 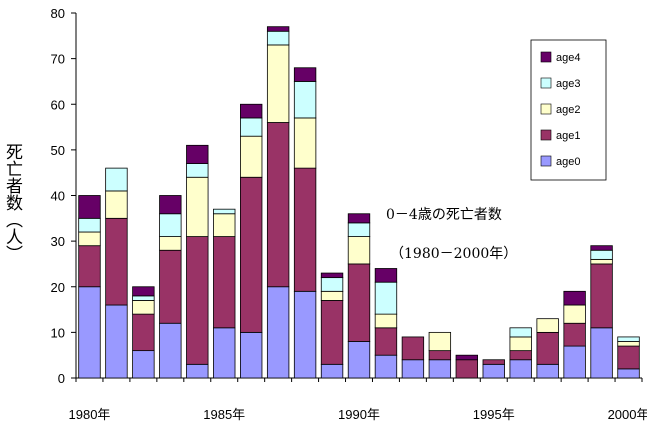 What do you see at coordinates (451, 234) in the screenshot?
I see `annotation: 0－4歳の死亡者数 （1980－2000年）` at bounding box center [451, 234].